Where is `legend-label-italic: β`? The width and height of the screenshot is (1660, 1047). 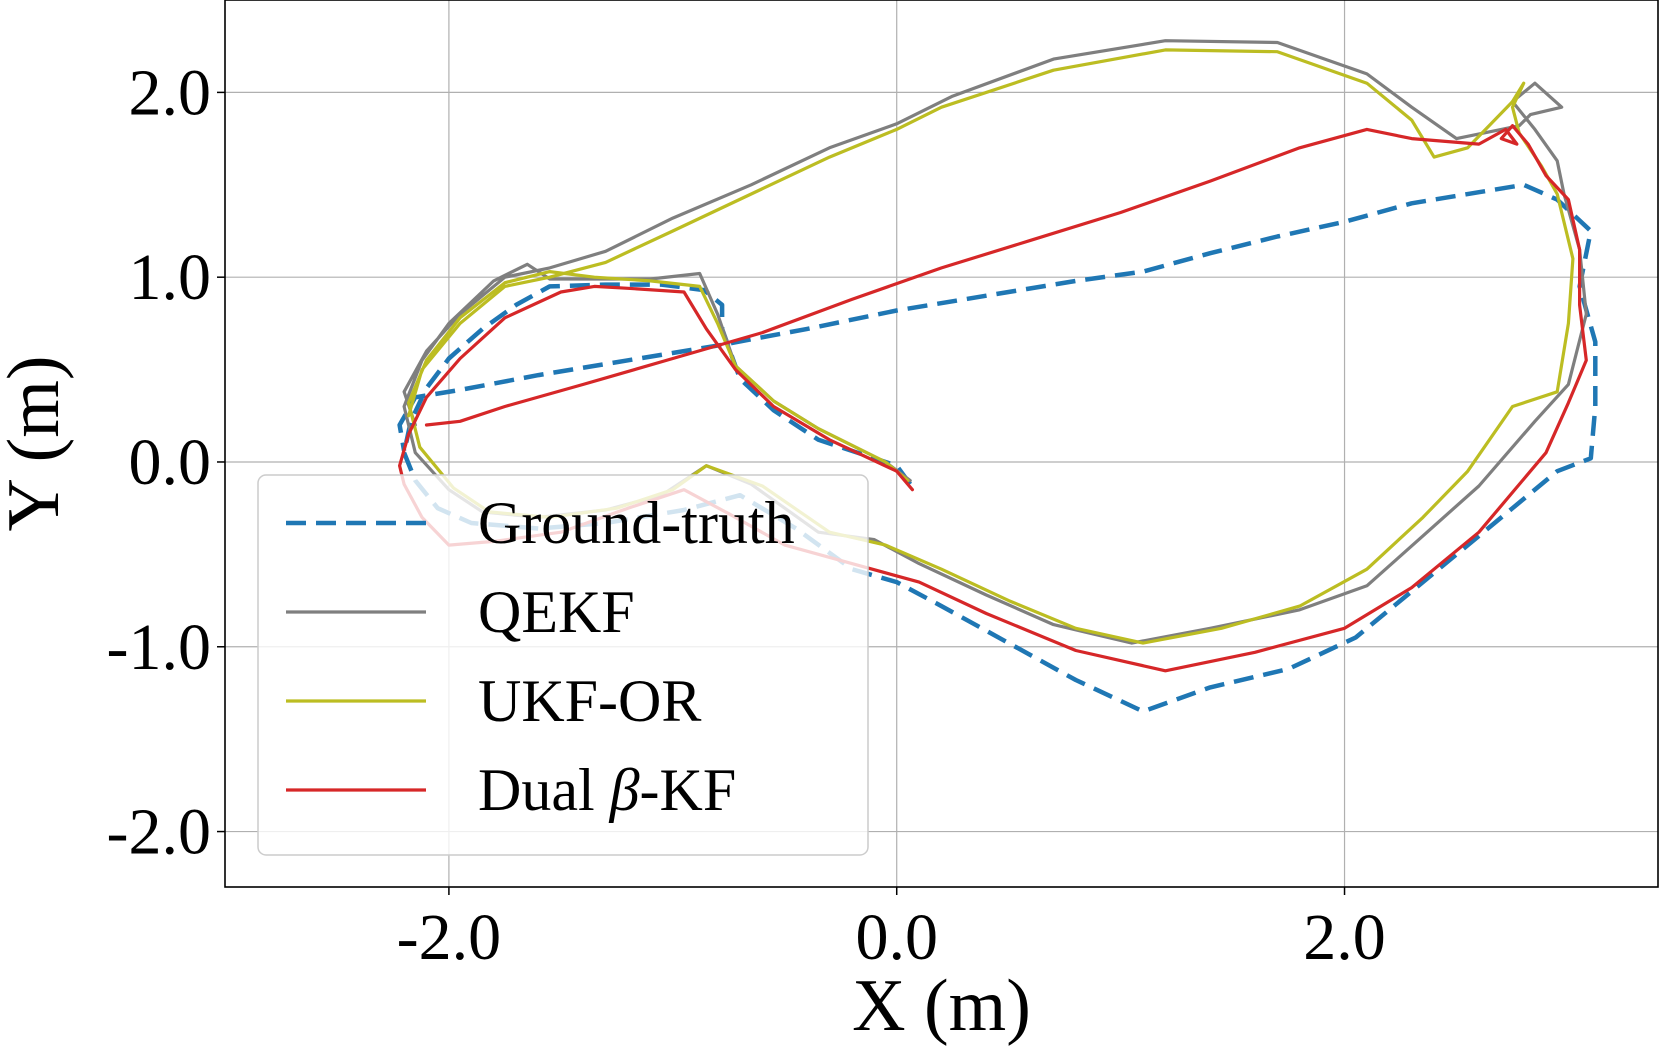
legend-label-italic: β is located at coordinates (624, 790).